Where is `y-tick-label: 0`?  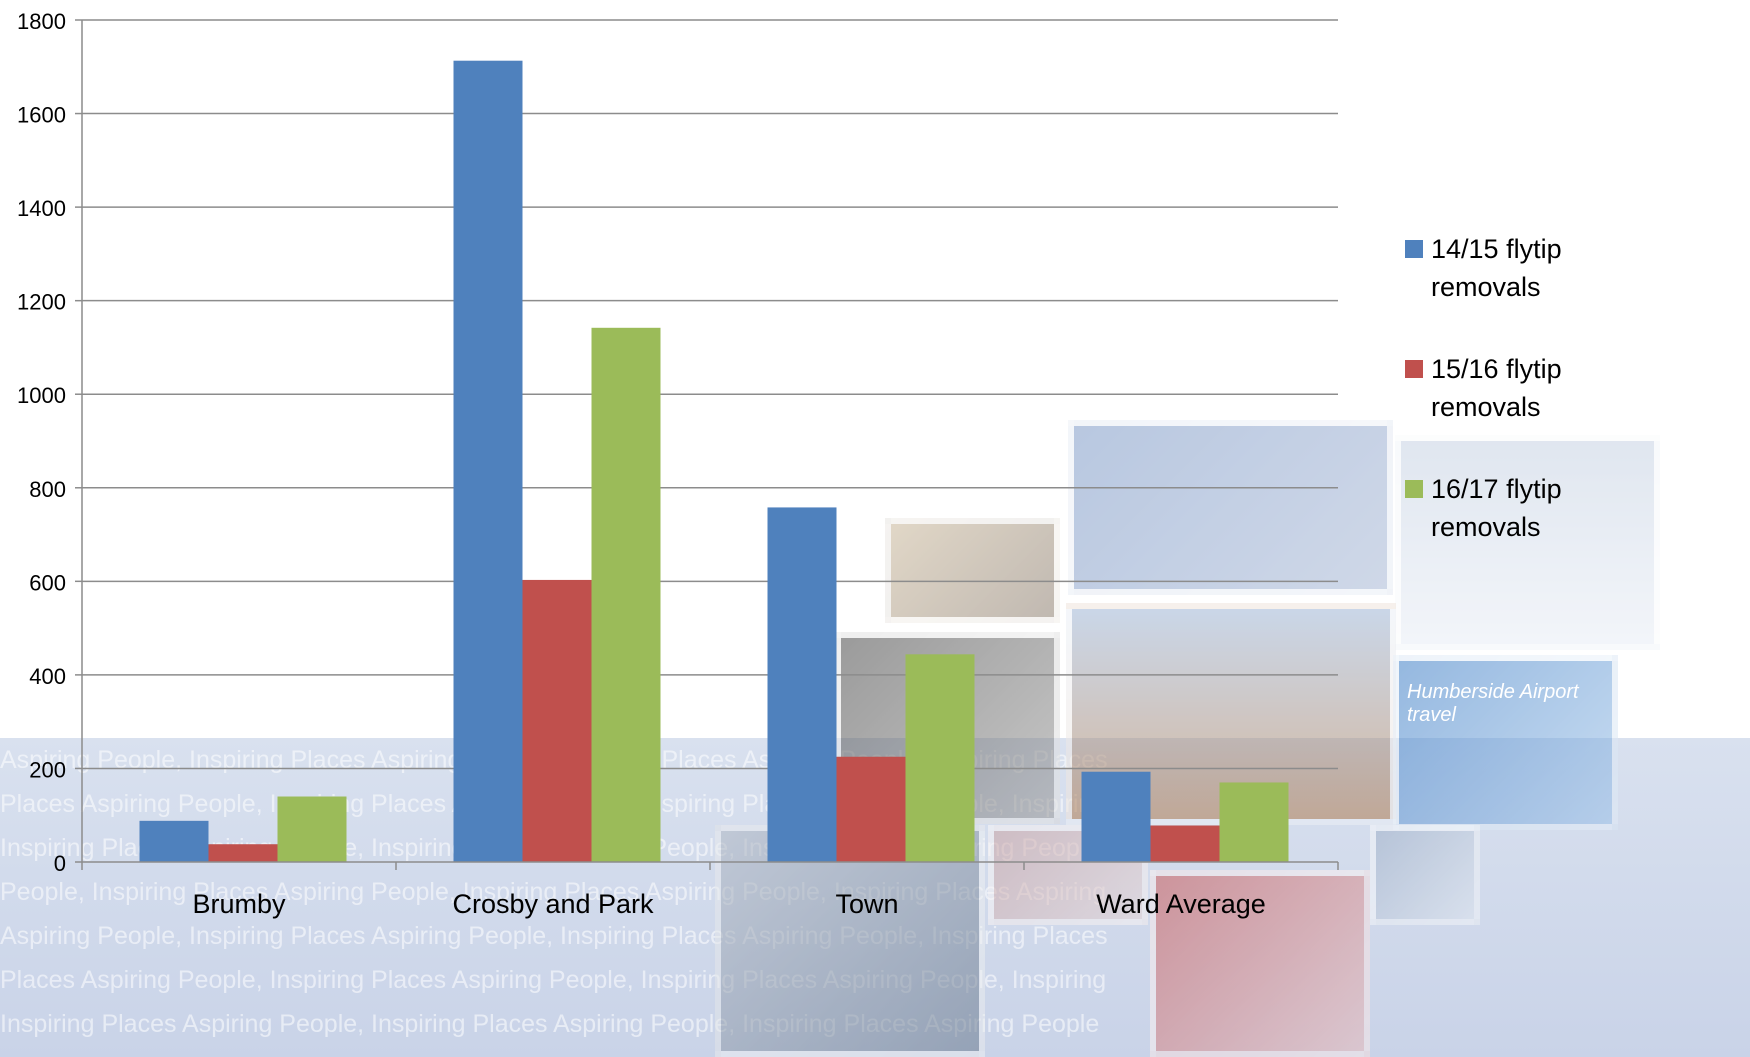 y-tick-label: 0 is located at coordinates (60, 863).